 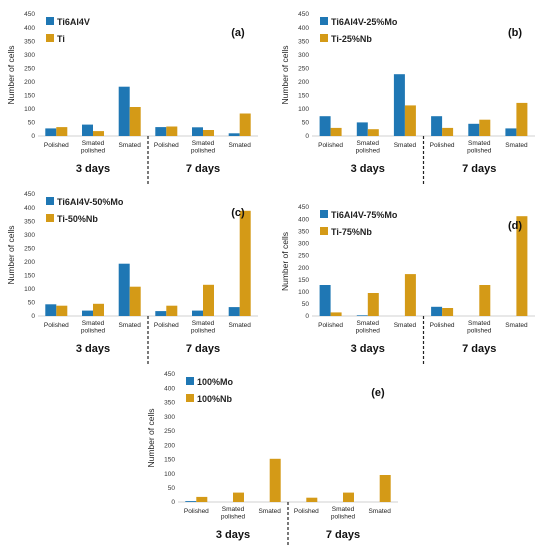 I want to click on legend-entry: Ti6Al4V-50%Mo, so click(x=90, y=202).